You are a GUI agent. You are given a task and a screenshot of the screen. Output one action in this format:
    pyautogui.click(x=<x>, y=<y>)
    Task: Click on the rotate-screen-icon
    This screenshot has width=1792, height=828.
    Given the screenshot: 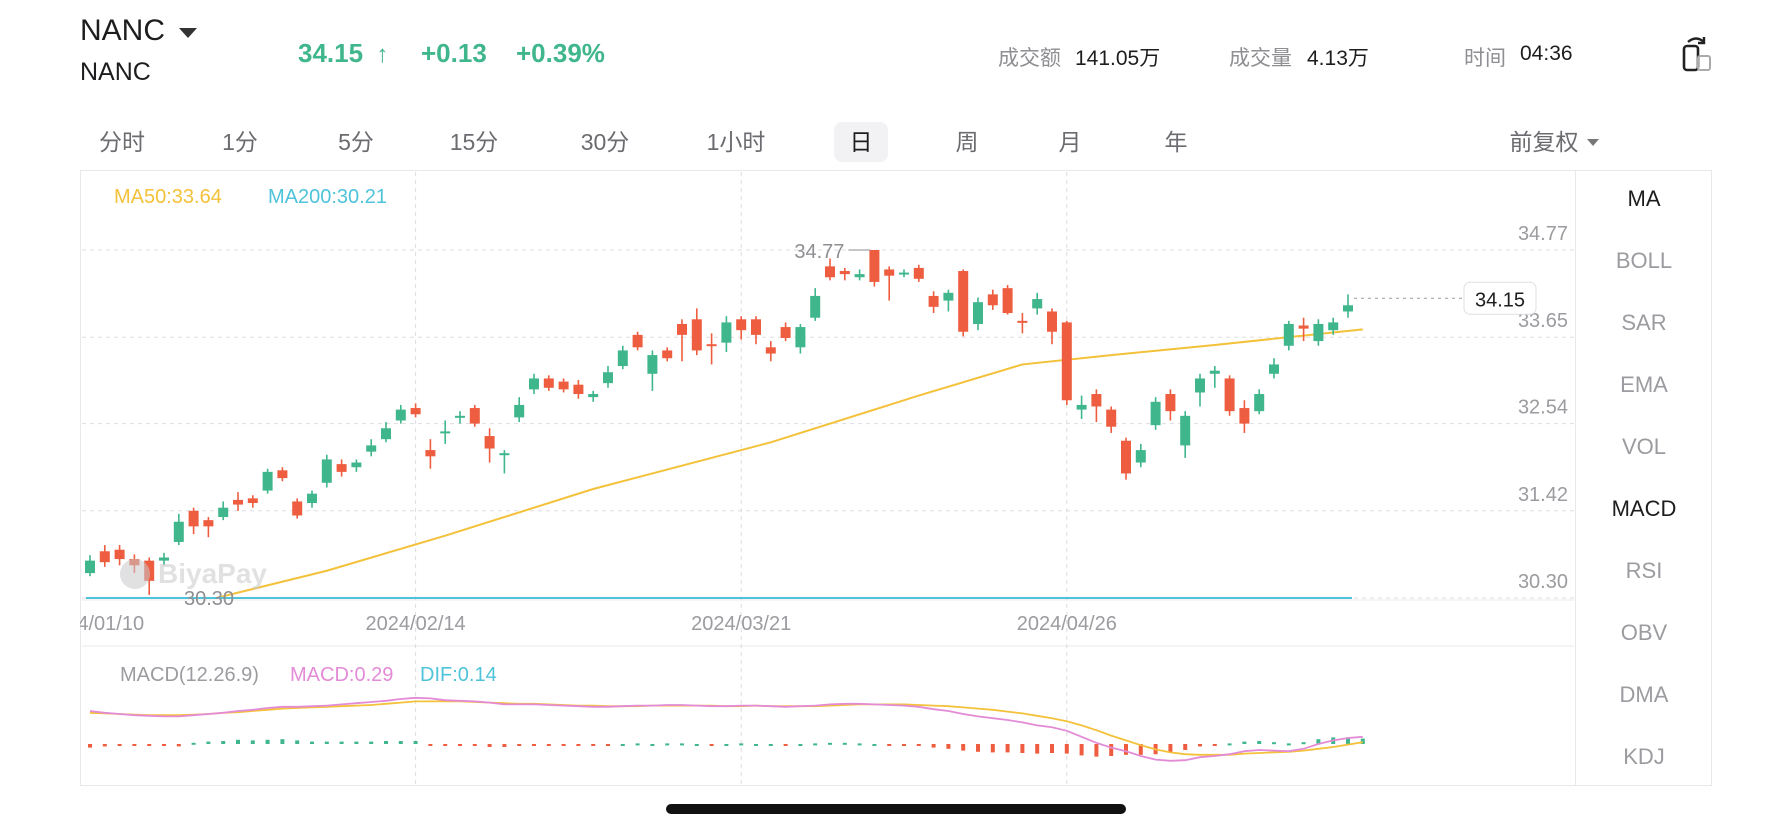 What is the action you would take?
    pyautogui.click(x=1698, y=54)
    